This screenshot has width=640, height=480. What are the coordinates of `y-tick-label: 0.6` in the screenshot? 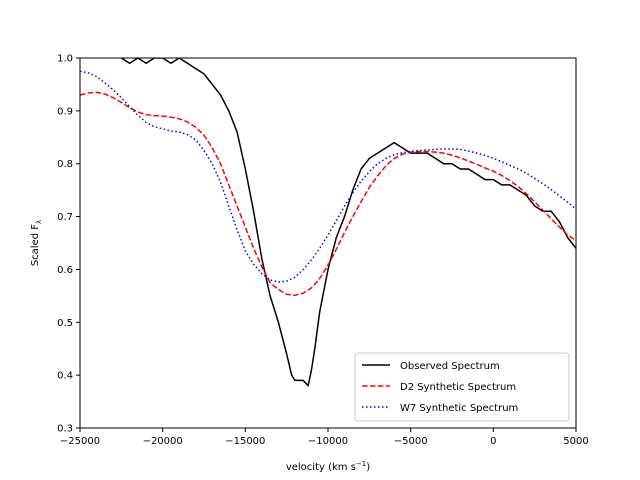 It's located at (65, 270).